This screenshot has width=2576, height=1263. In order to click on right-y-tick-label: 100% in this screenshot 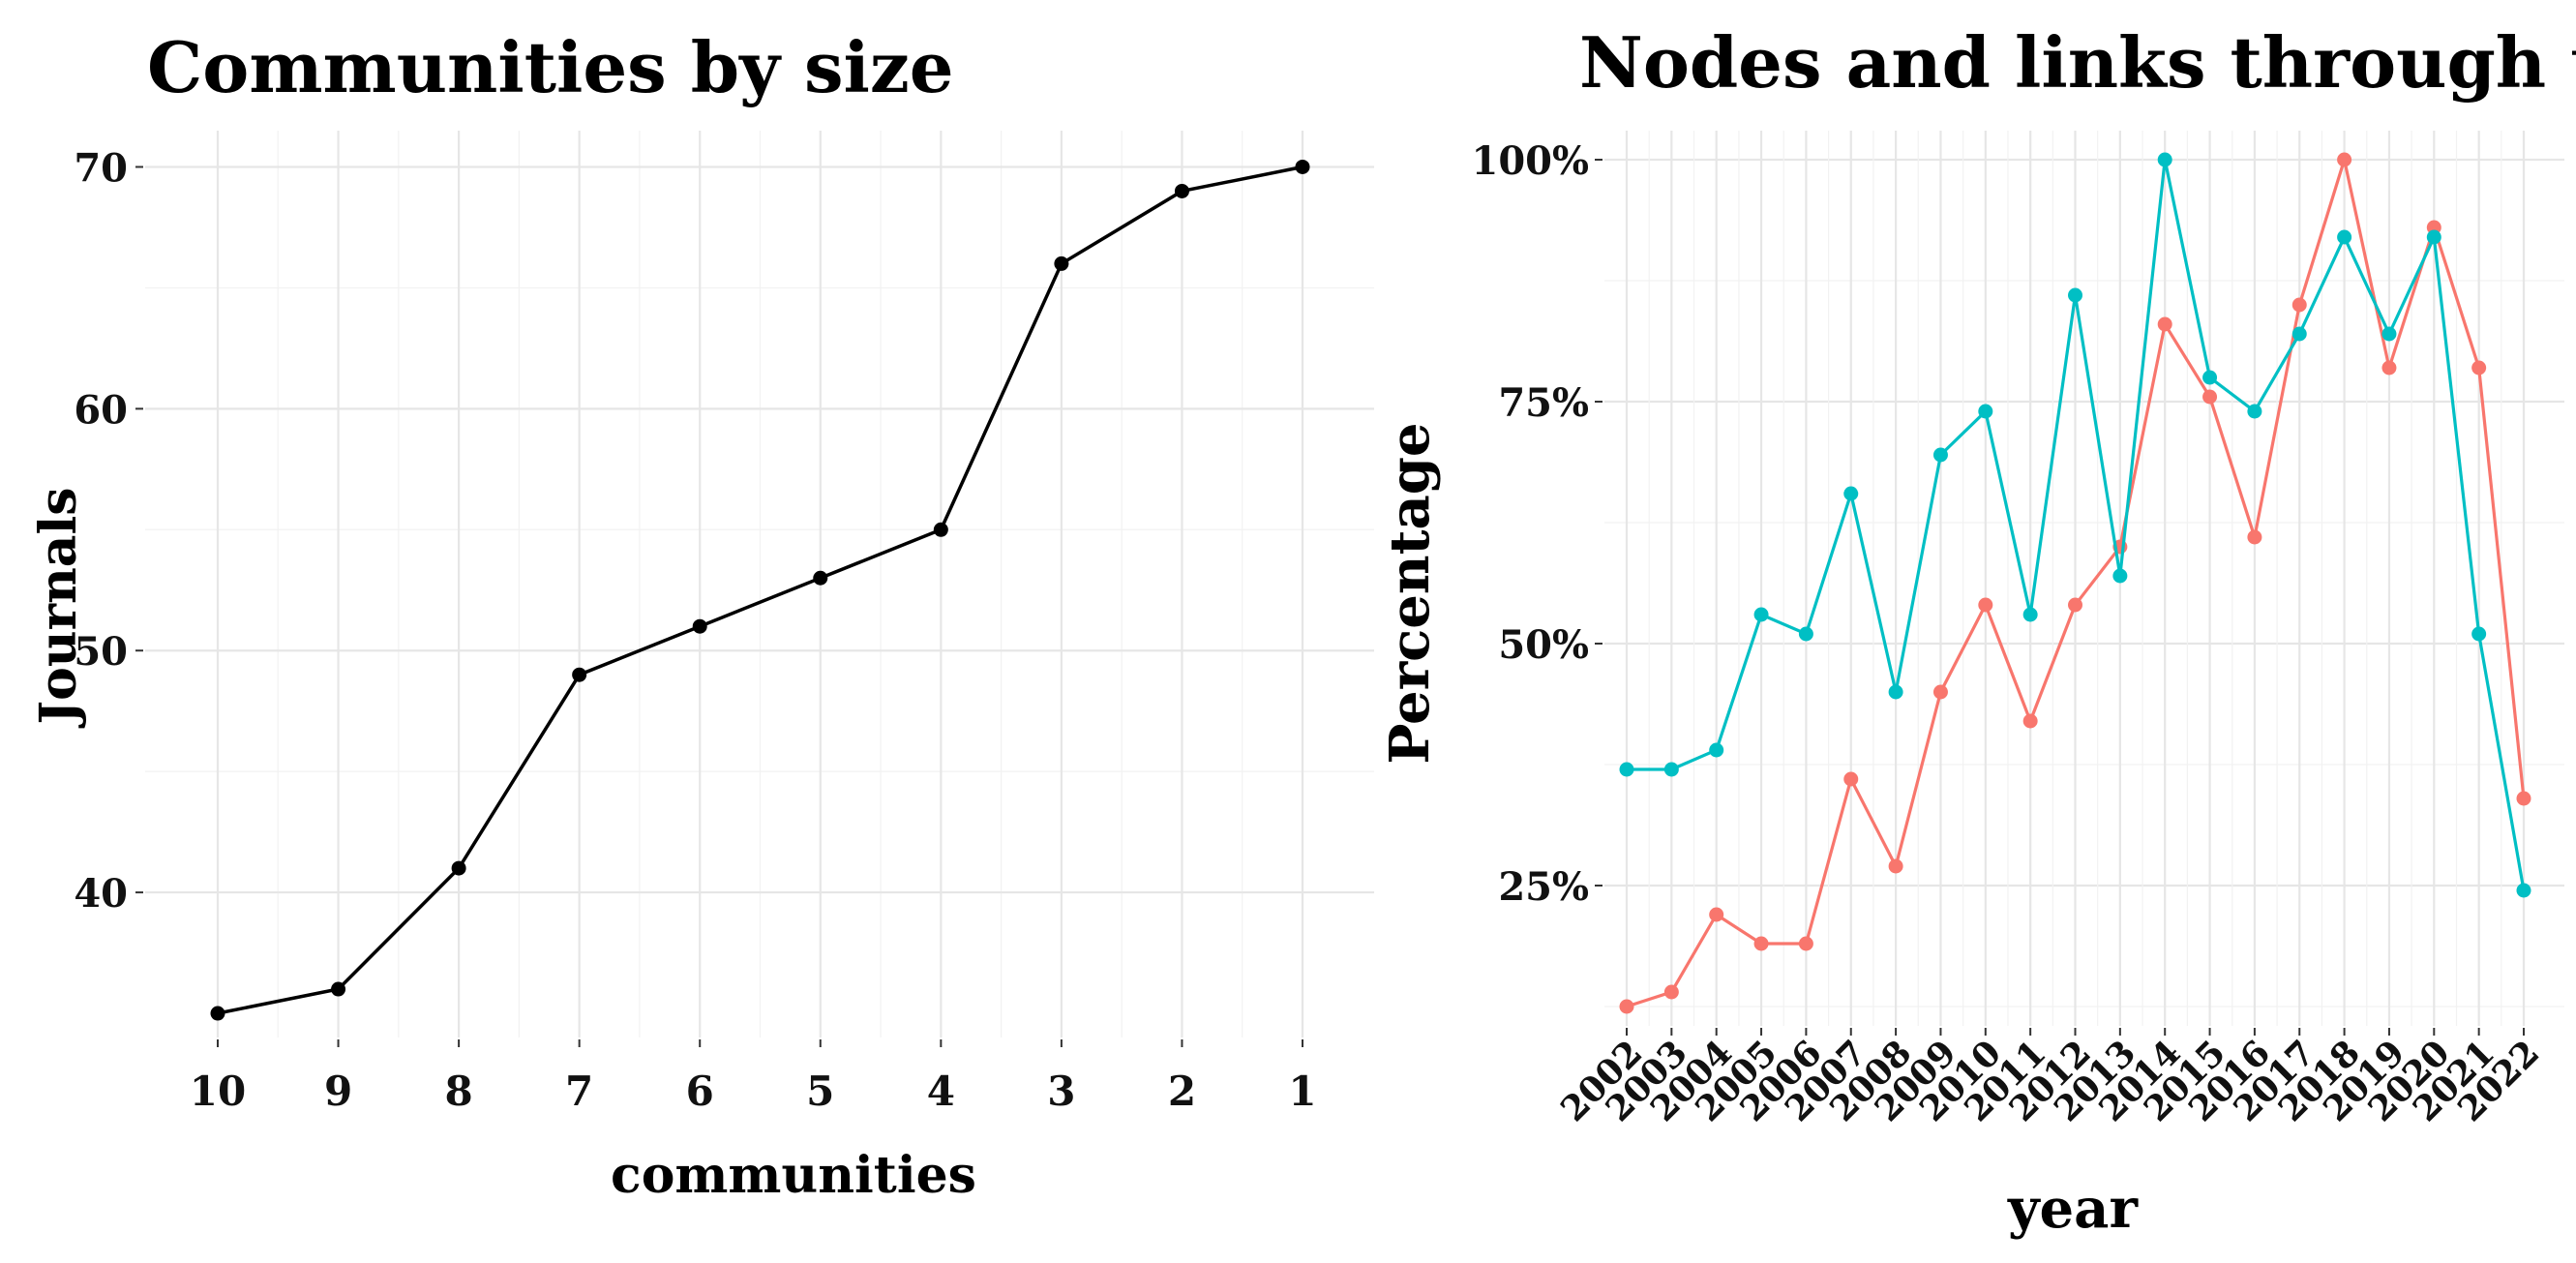, I will do `click(1530, 161)`.